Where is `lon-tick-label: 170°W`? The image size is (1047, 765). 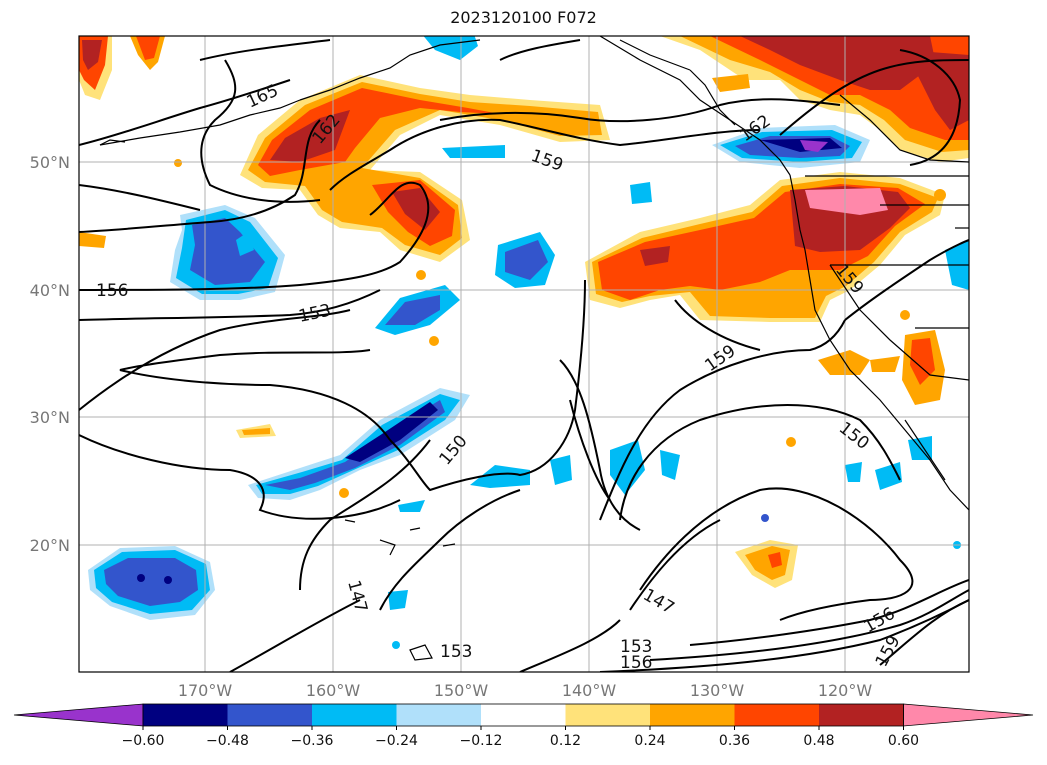
lon-tick-label: 170°W is located at coordinates (205, 690).